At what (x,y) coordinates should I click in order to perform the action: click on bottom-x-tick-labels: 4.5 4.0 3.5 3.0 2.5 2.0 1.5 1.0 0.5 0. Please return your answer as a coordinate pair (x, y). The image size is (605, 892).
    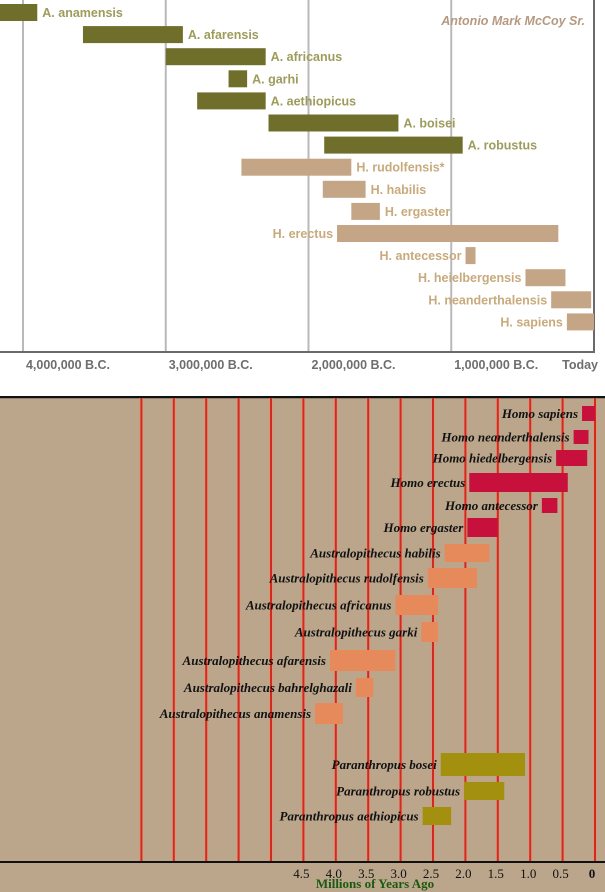
    Looking at the image, I should click on (444, 873).